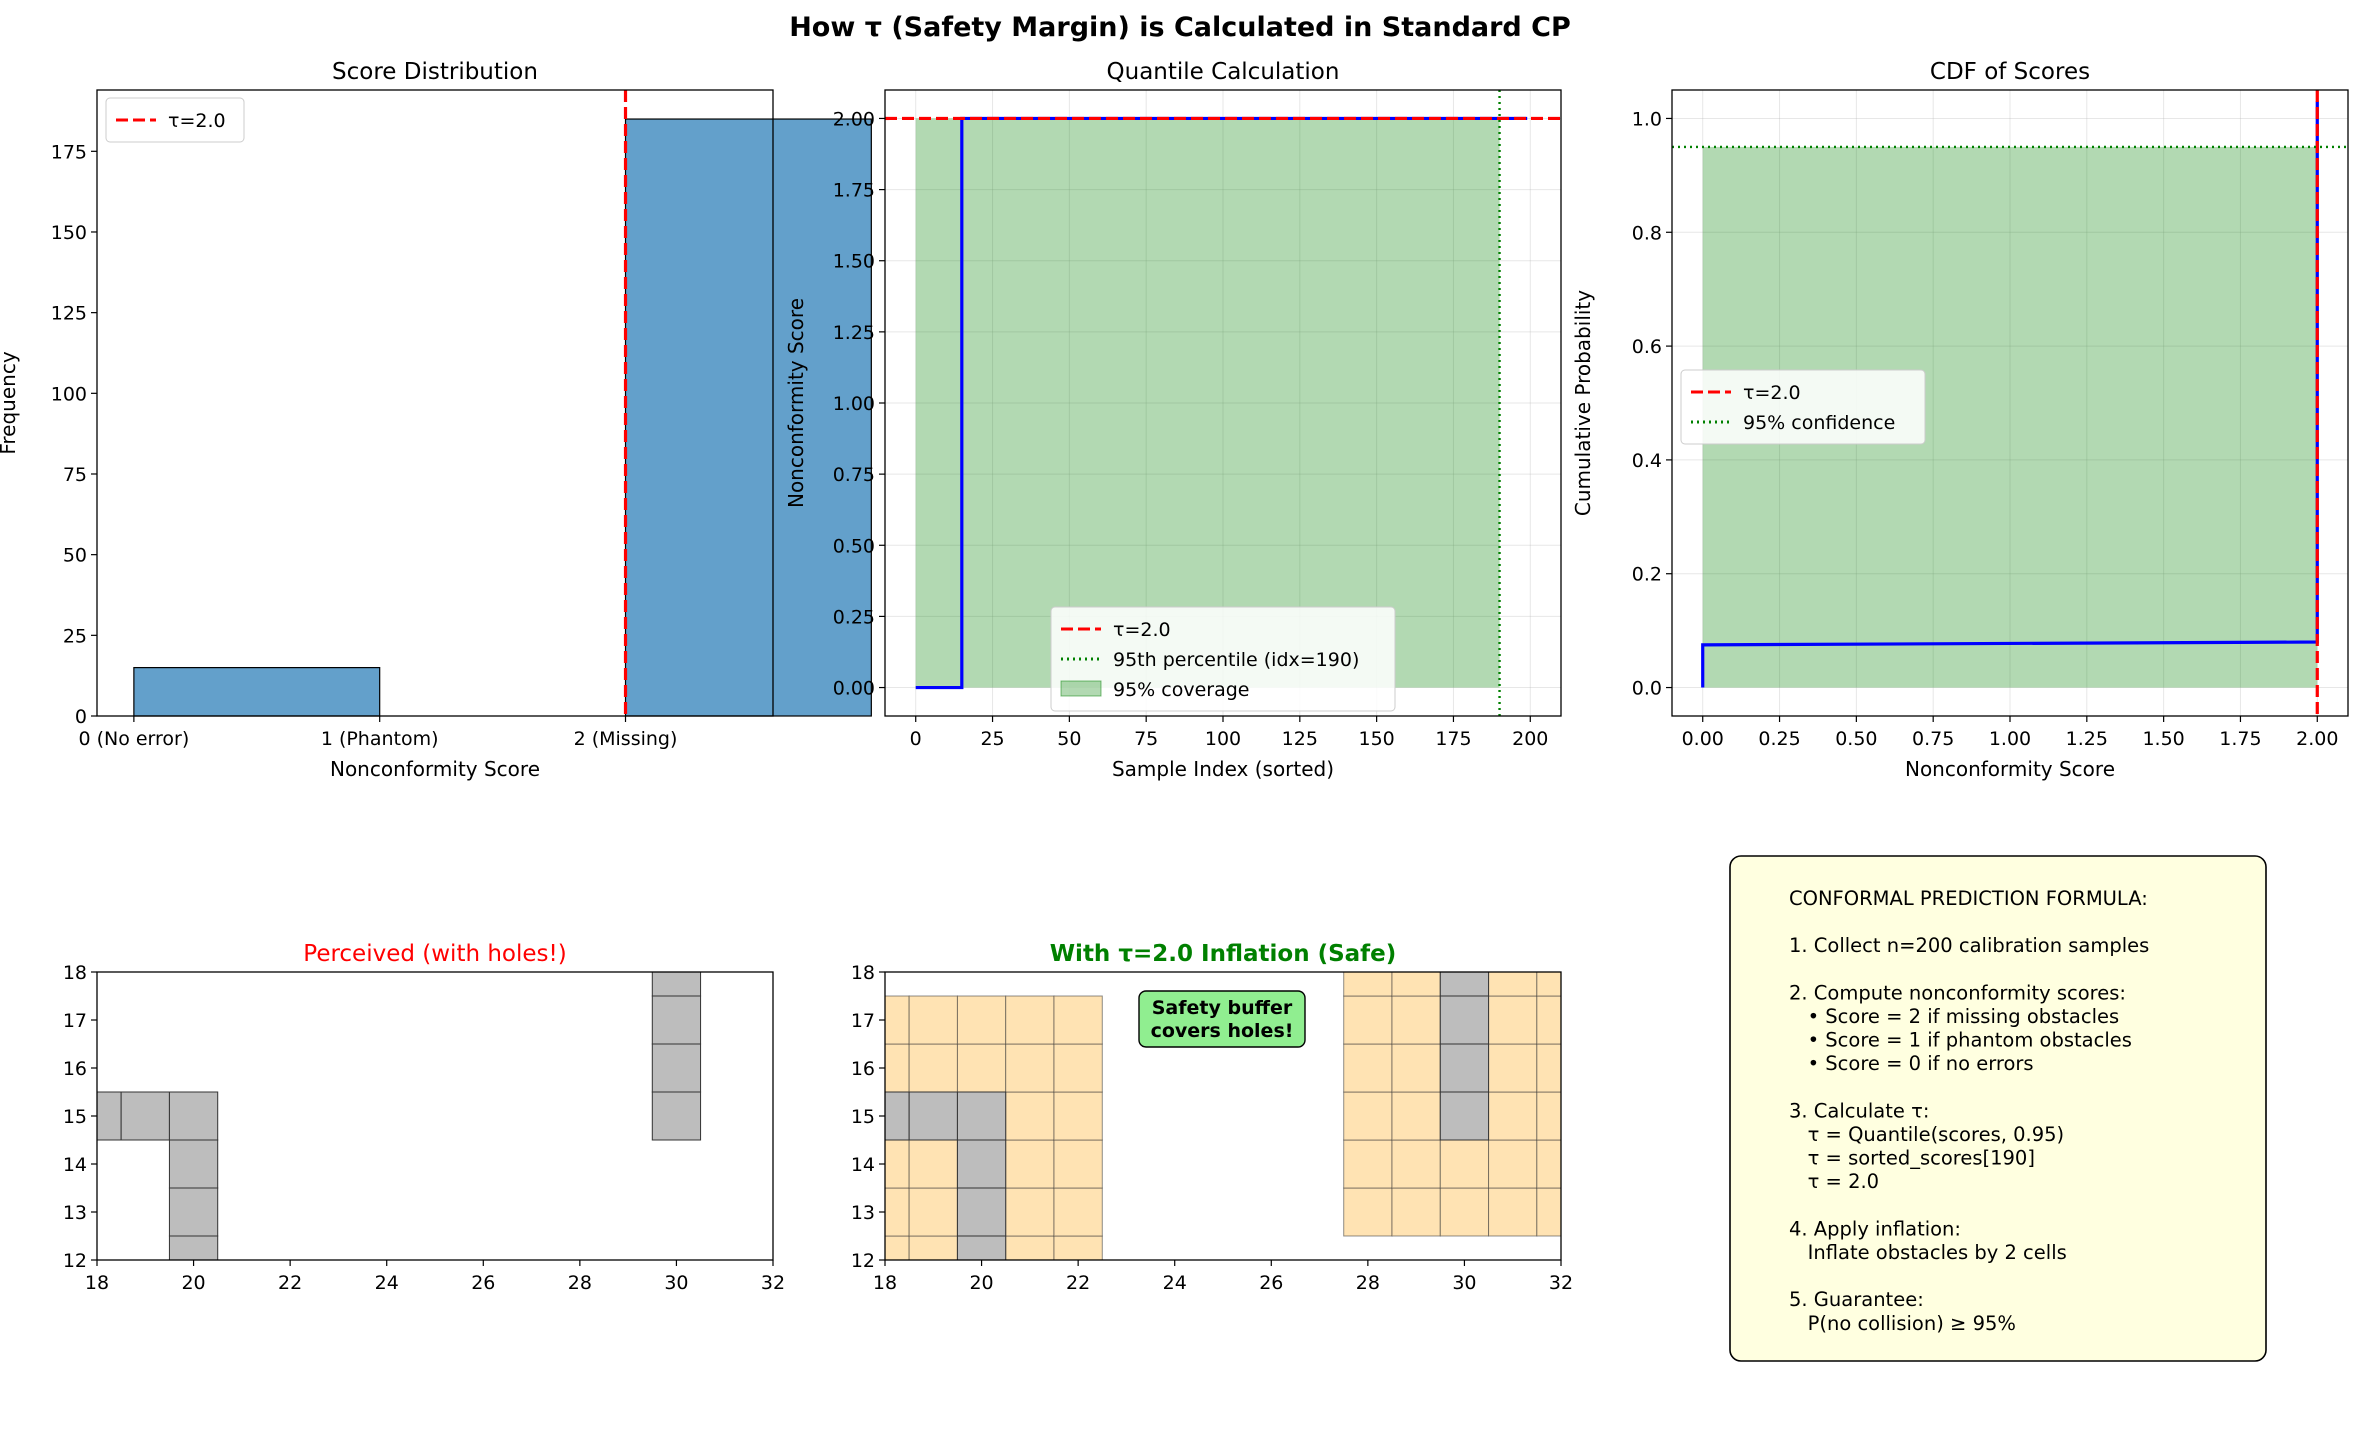  What do you see at coordinates (1530, 739) in the screenshot?
I see `x-tick-label: 200` at bounding box center [1530, 739].